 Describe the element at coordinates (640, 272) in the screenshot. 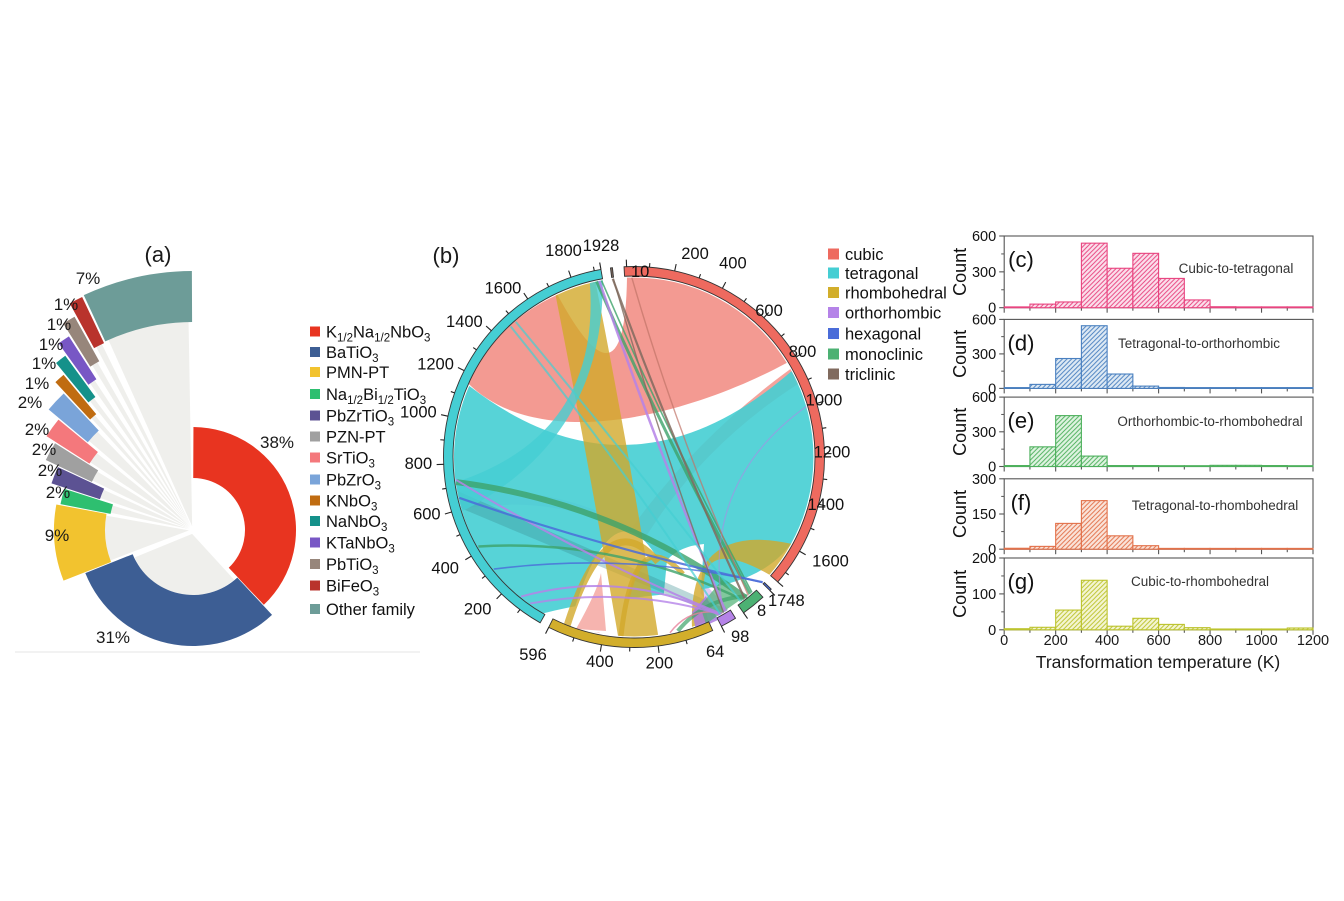

I see `svg-text: 10` at that location.